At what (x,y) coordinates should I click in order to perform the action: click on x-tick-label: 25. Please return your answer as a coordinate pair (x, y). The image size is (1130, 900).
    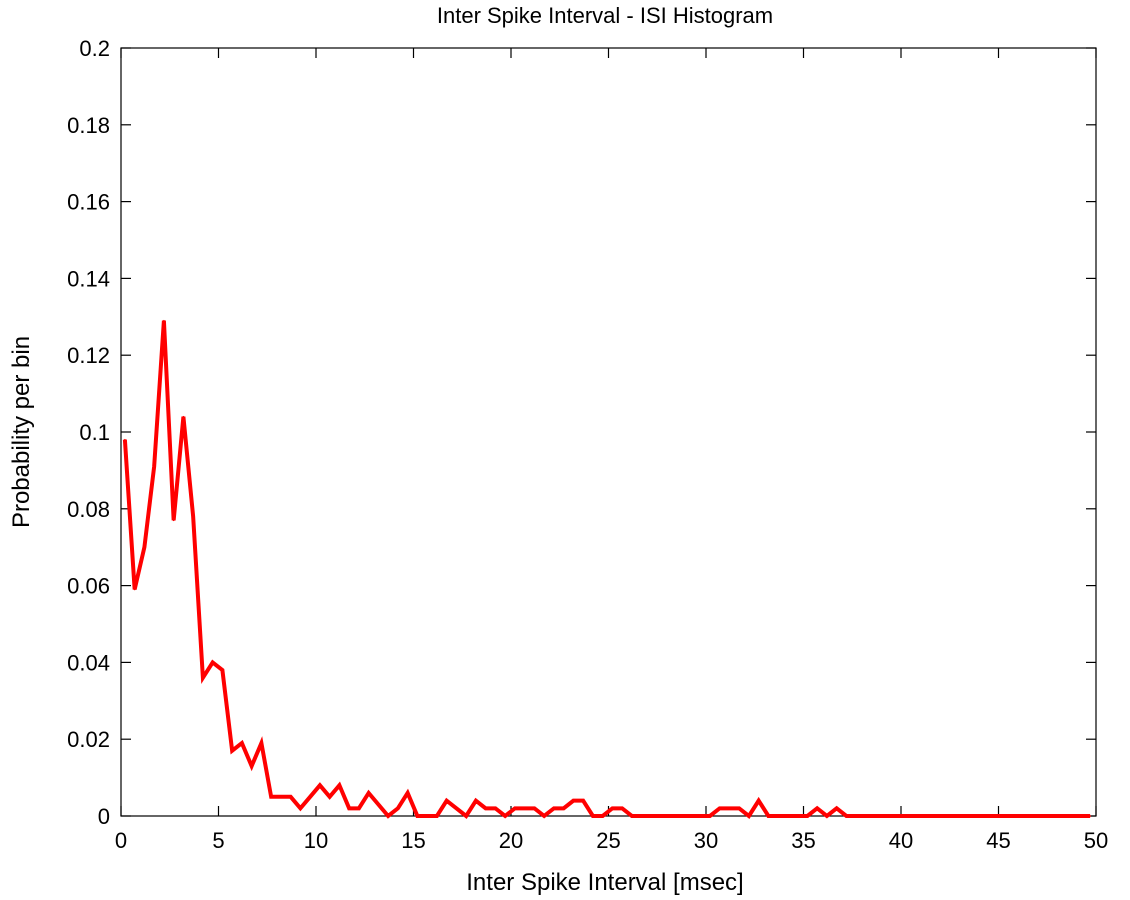
    Looking at the image, I should click on (608, 840).